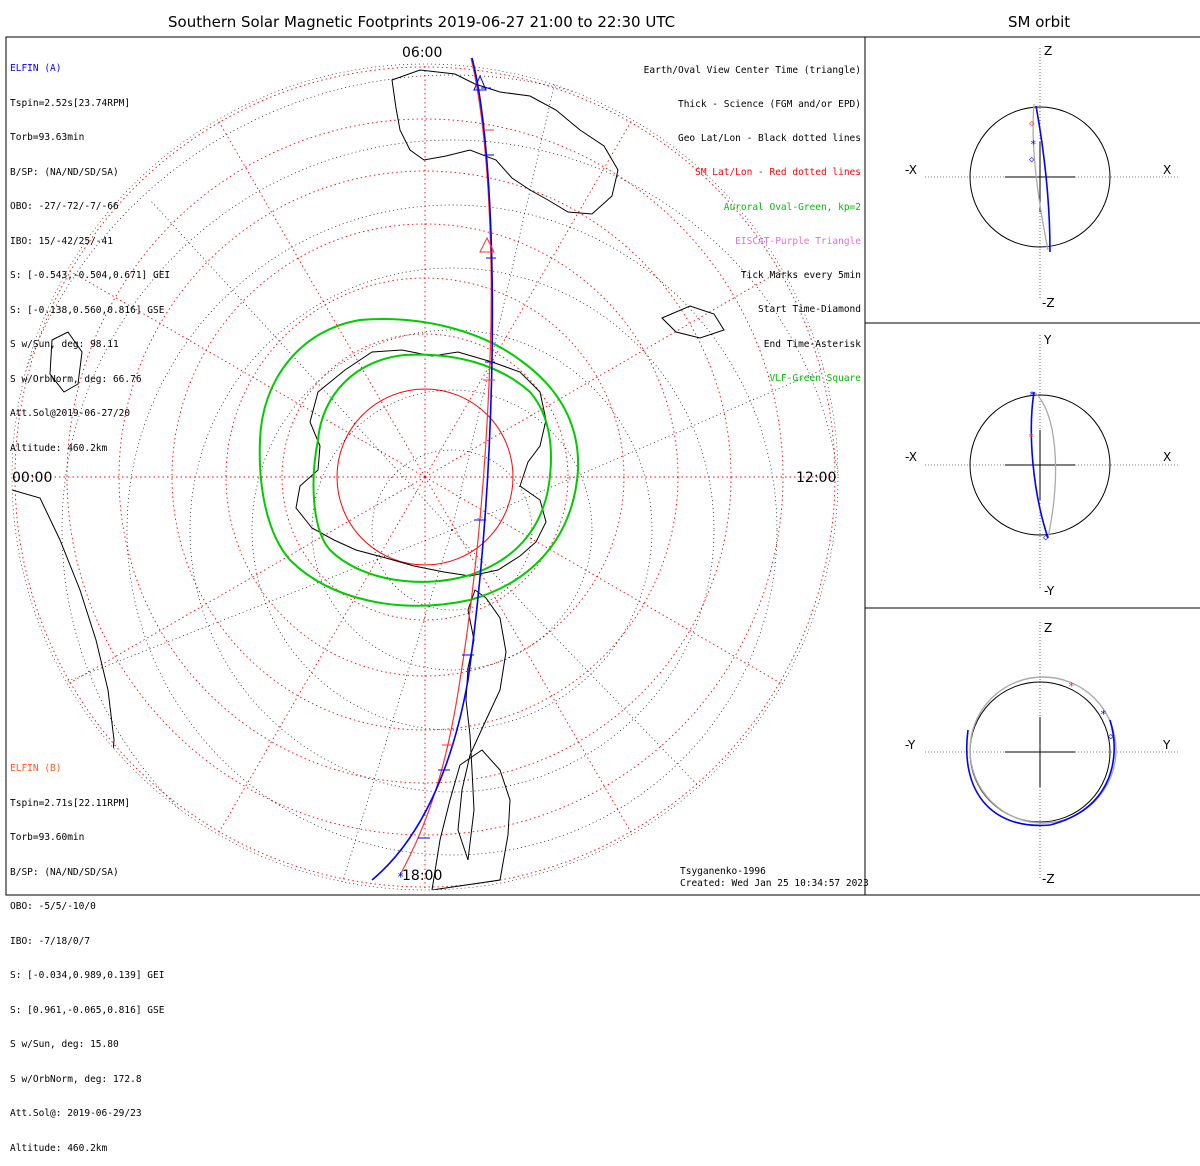  Describe the element at coordinates (471, 819) in the screenshot. I see `africa-outline` at that location.